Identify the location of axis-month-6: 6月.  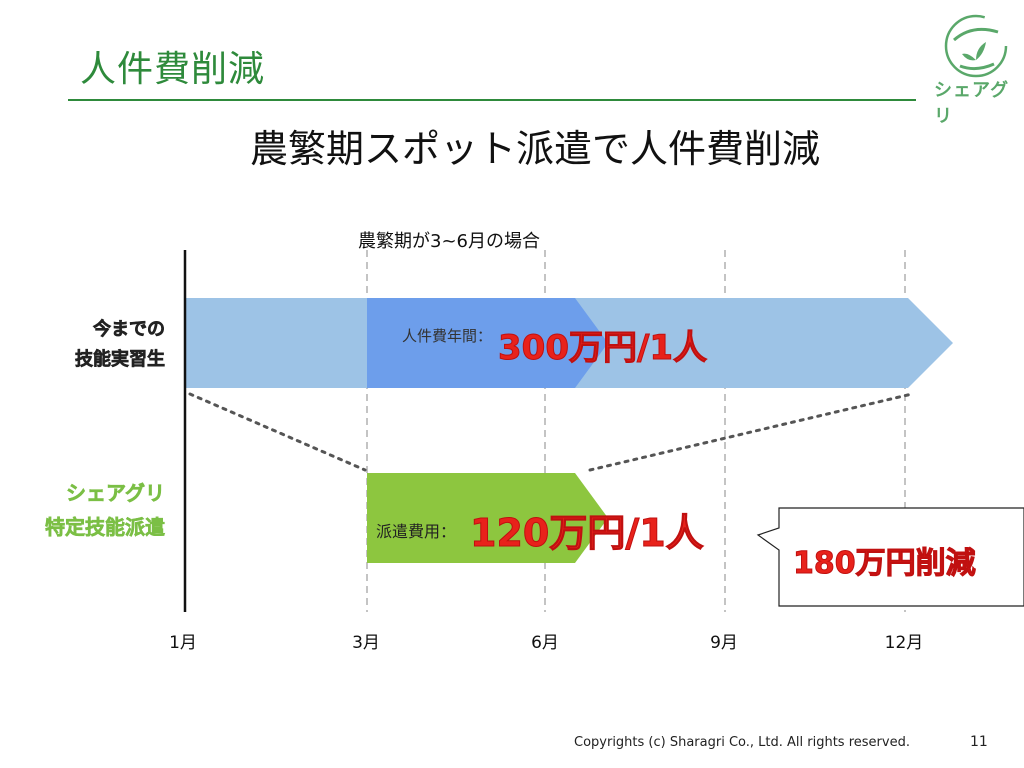
(545, 643).